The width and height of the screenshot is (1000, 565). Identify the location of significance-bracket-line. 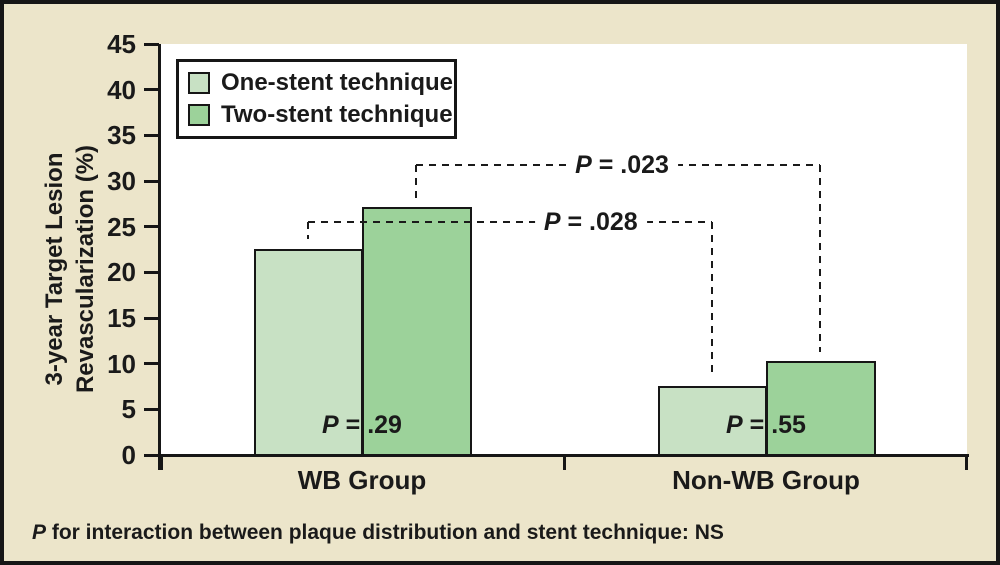
(510, 222).